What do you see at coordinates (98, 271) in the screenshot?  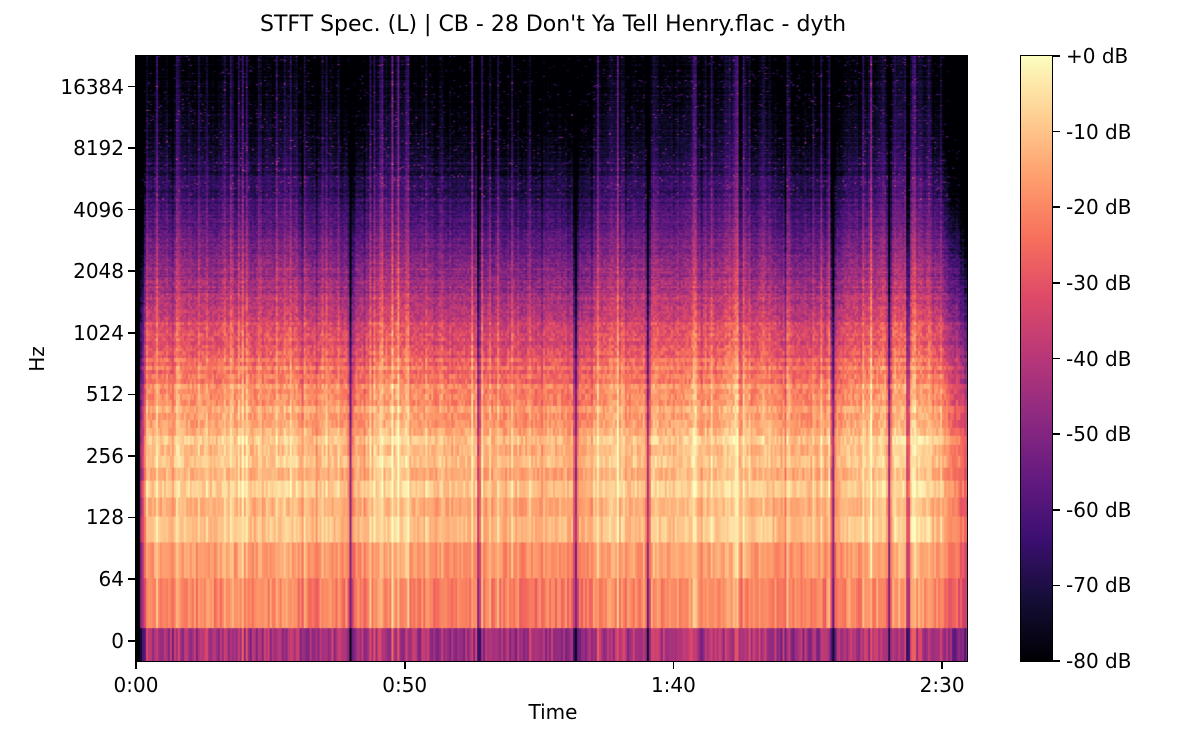 I see `y-tick-label: 2048` at bounding box center [98, 271].